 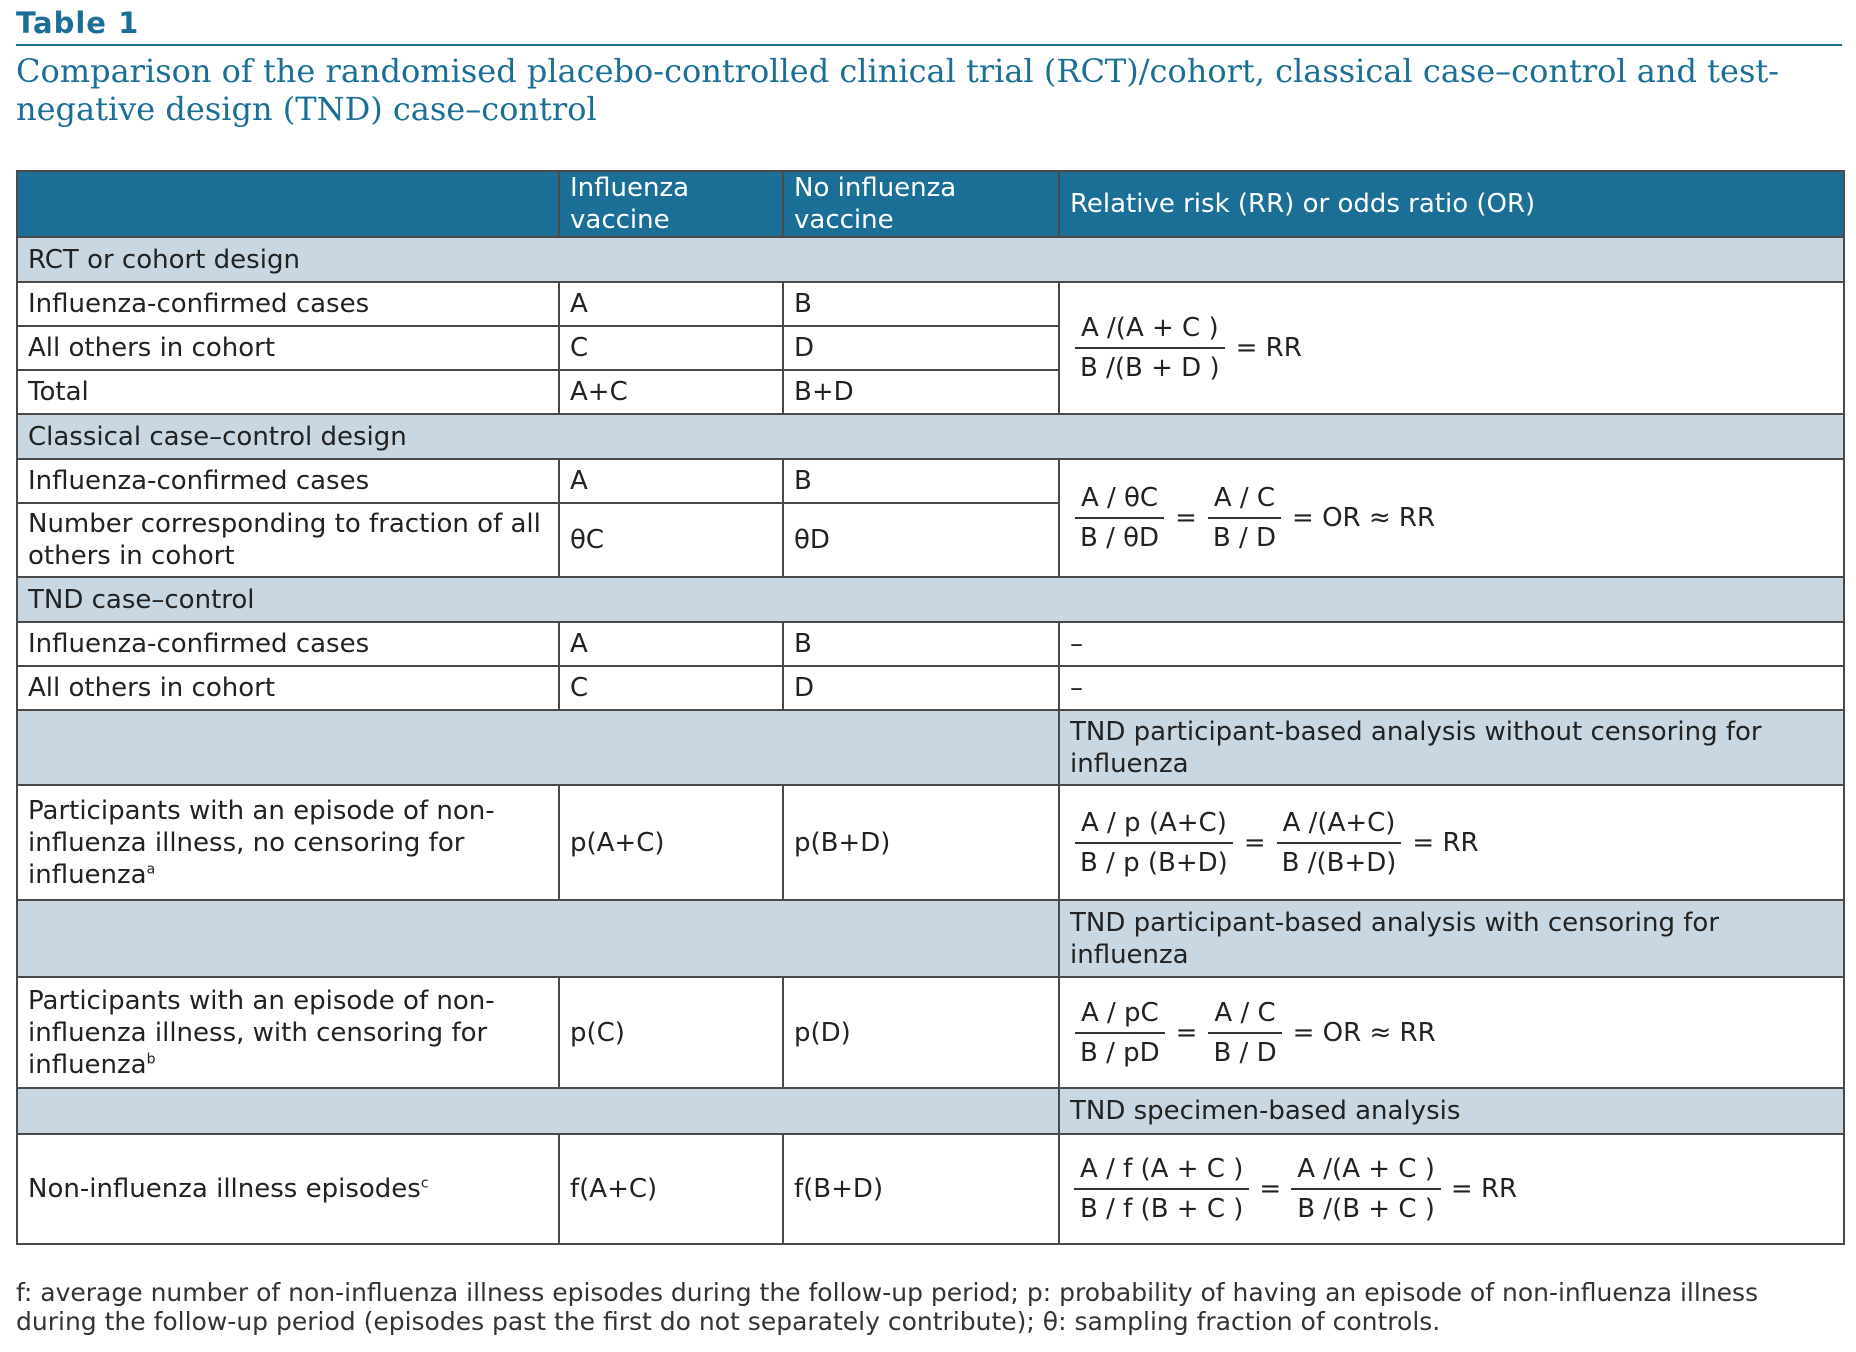 I want to click on section-row-classical: Classical case–control design, so click(x=930, y=436).